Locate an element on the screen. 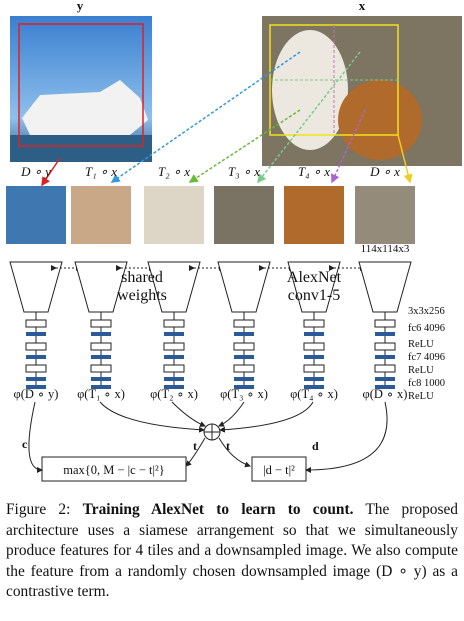  layer-label: 3x3x256 is located at coordinates (426, 311).